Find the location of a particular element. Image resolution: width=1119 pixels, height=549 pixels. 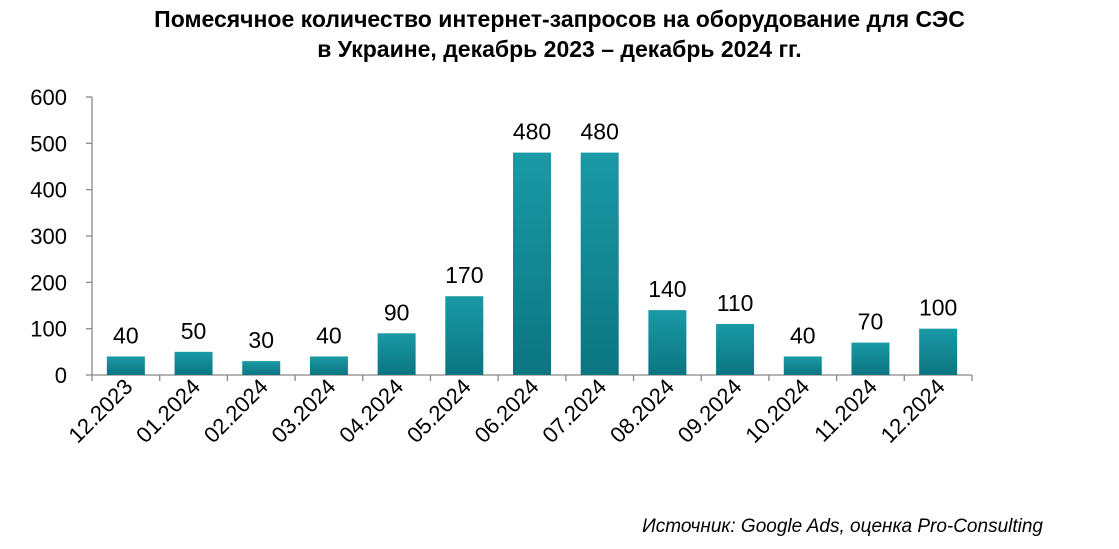

y-tick-label: 100 is located at coordinates (48, 329).